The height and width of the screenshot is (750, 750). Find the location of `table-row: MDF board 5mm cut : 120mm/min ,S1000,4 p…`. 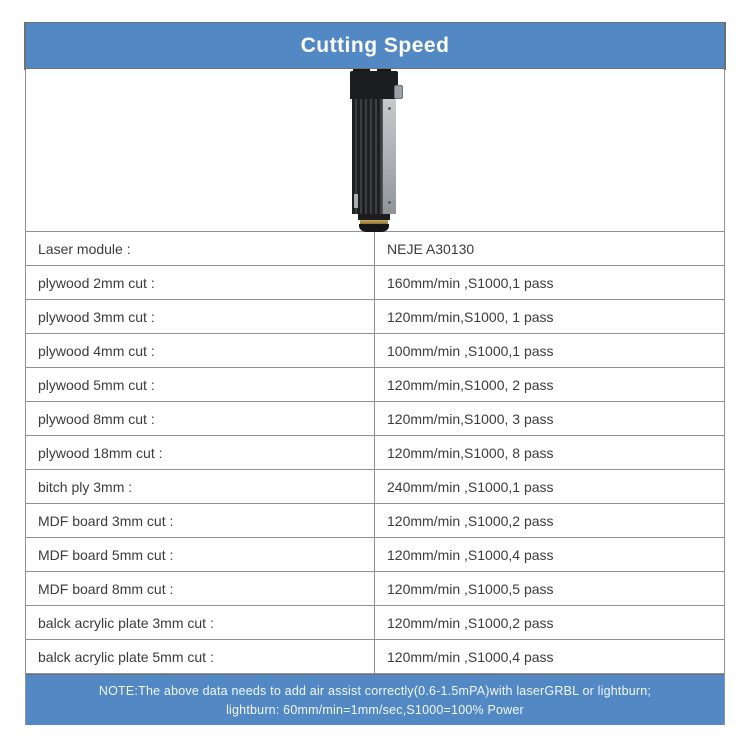

table-row: MDF board 5mm cut : 120mm/min ,S1000,4 p… is located at coordinates (375, 555).